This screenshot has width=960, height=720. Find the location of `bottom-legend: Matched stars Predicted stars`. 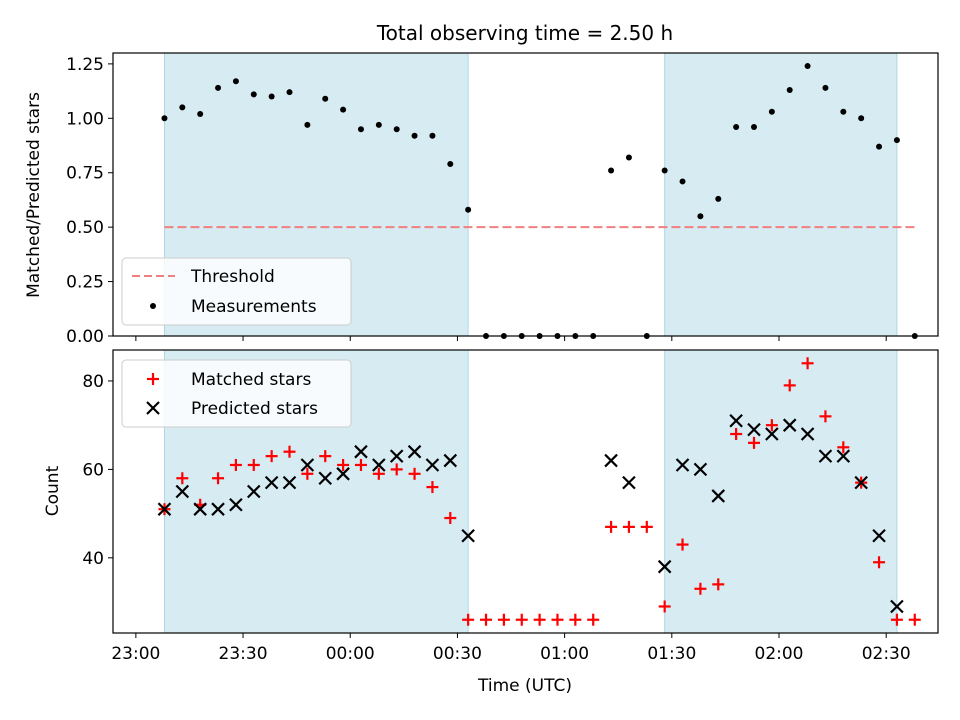

bottom-legend: Matched stars Predicted stars is located at coordinates (236, 393).